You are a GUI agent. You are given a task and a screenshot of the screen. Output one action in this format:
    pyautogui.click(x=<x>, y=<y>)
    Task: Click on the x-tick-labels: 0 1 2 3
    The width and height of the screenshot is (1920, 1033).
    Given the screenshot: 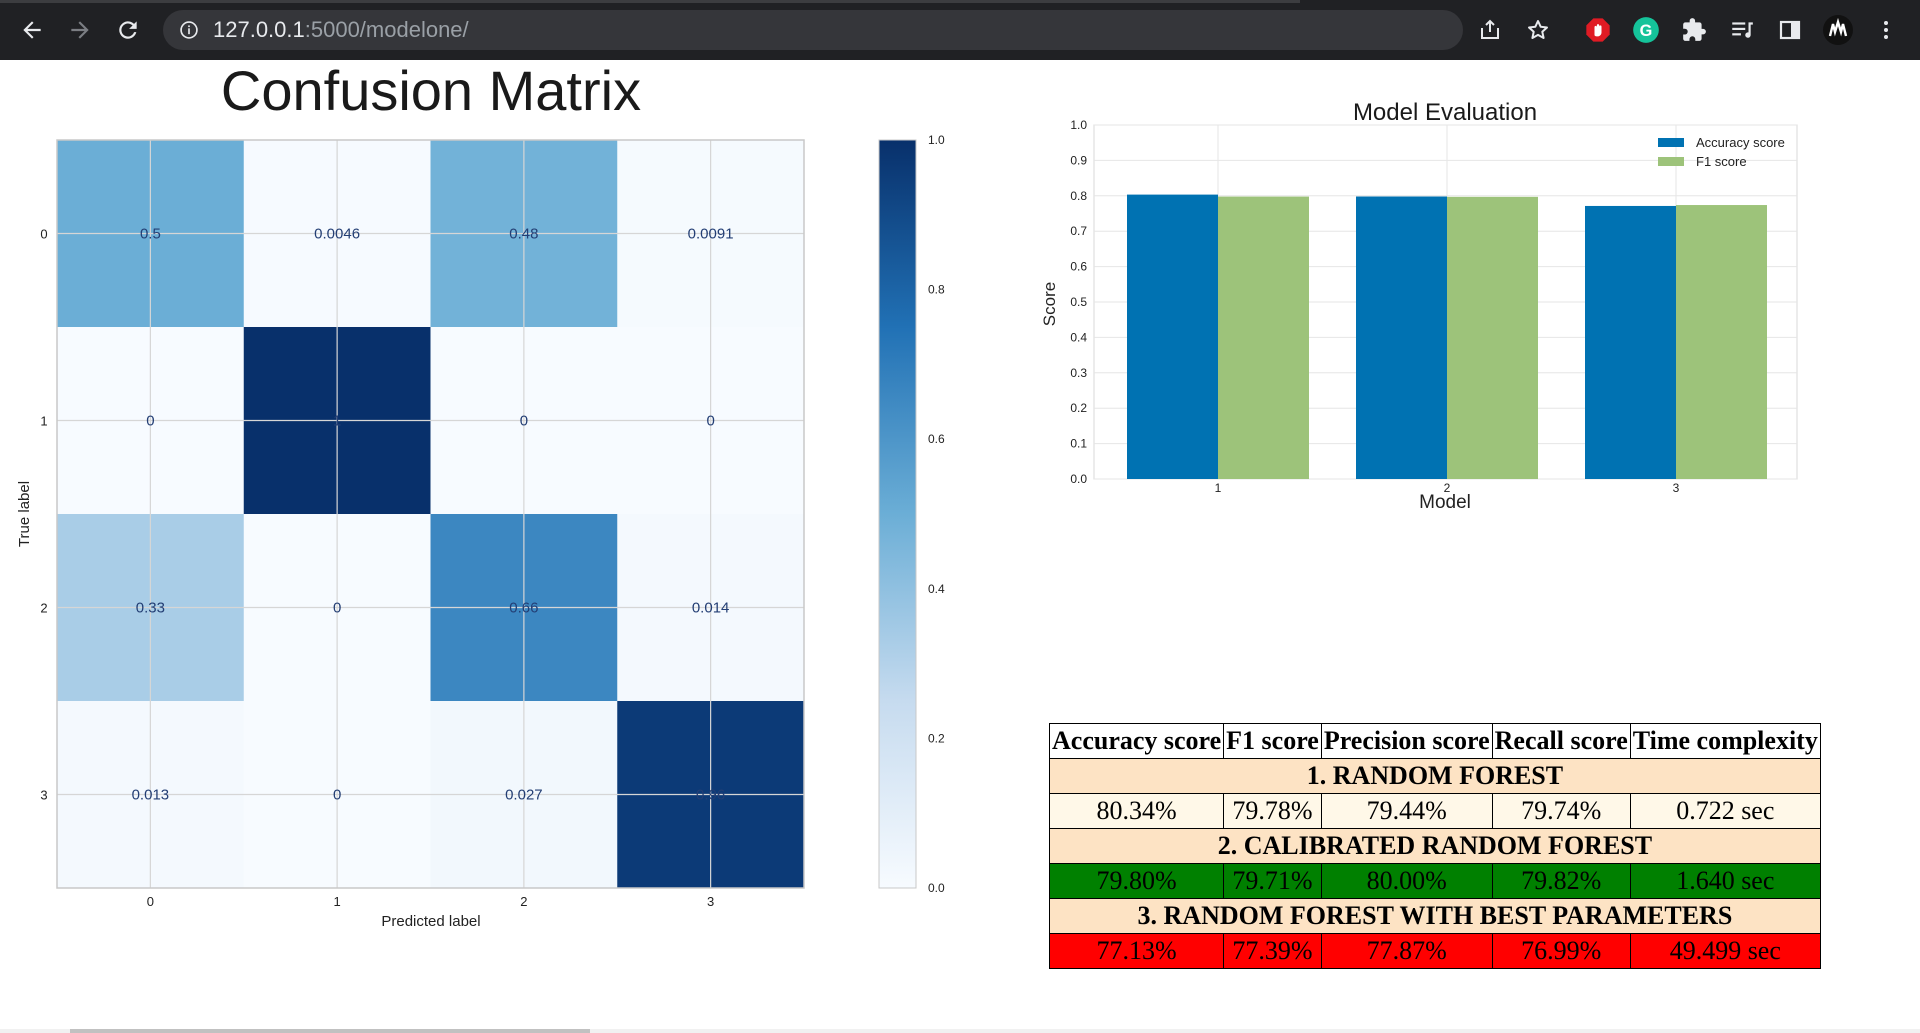 What is the action you would take?
    pyautogui.click(x=430, y=901)
    